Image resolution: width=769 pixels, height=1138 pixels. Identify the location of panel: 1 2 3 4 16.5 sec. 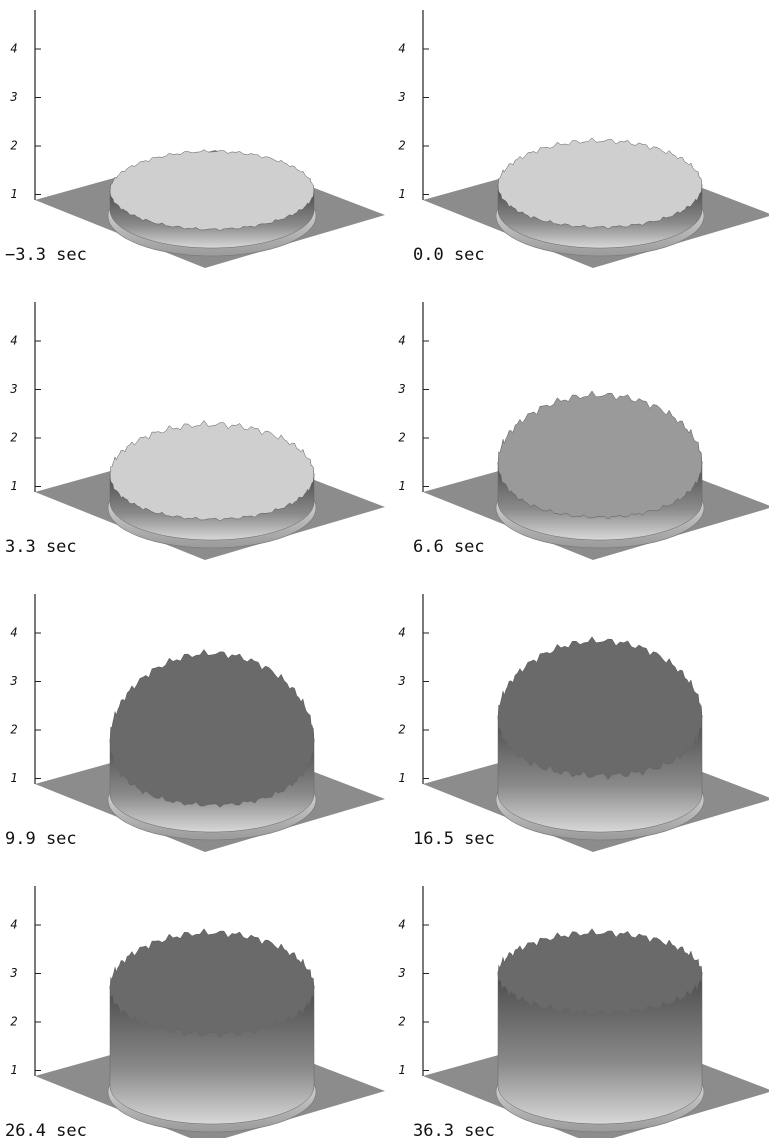
(583, 723).